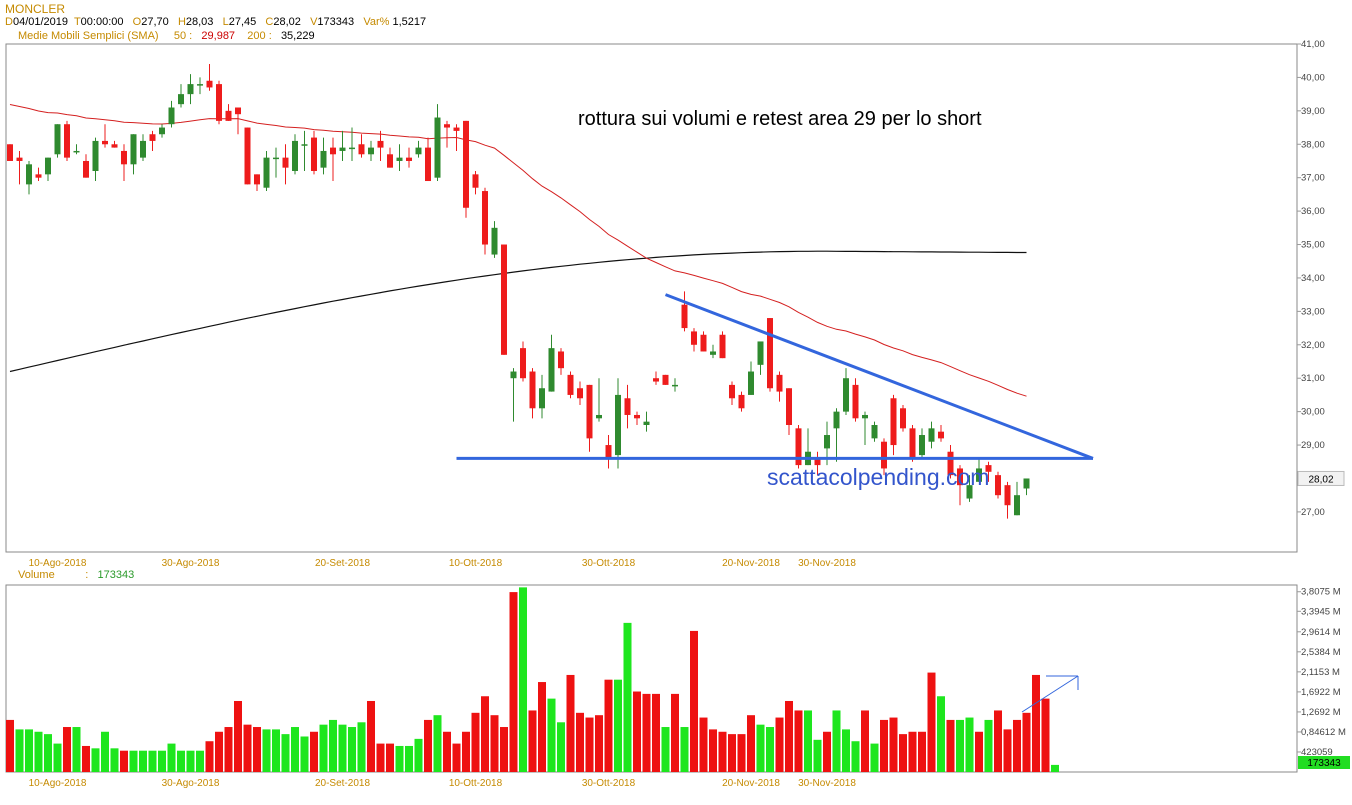 This screenshot has height=805, width=1352. I want to click on volume-tick-label: 2,9614 M, so click(1321, 632).